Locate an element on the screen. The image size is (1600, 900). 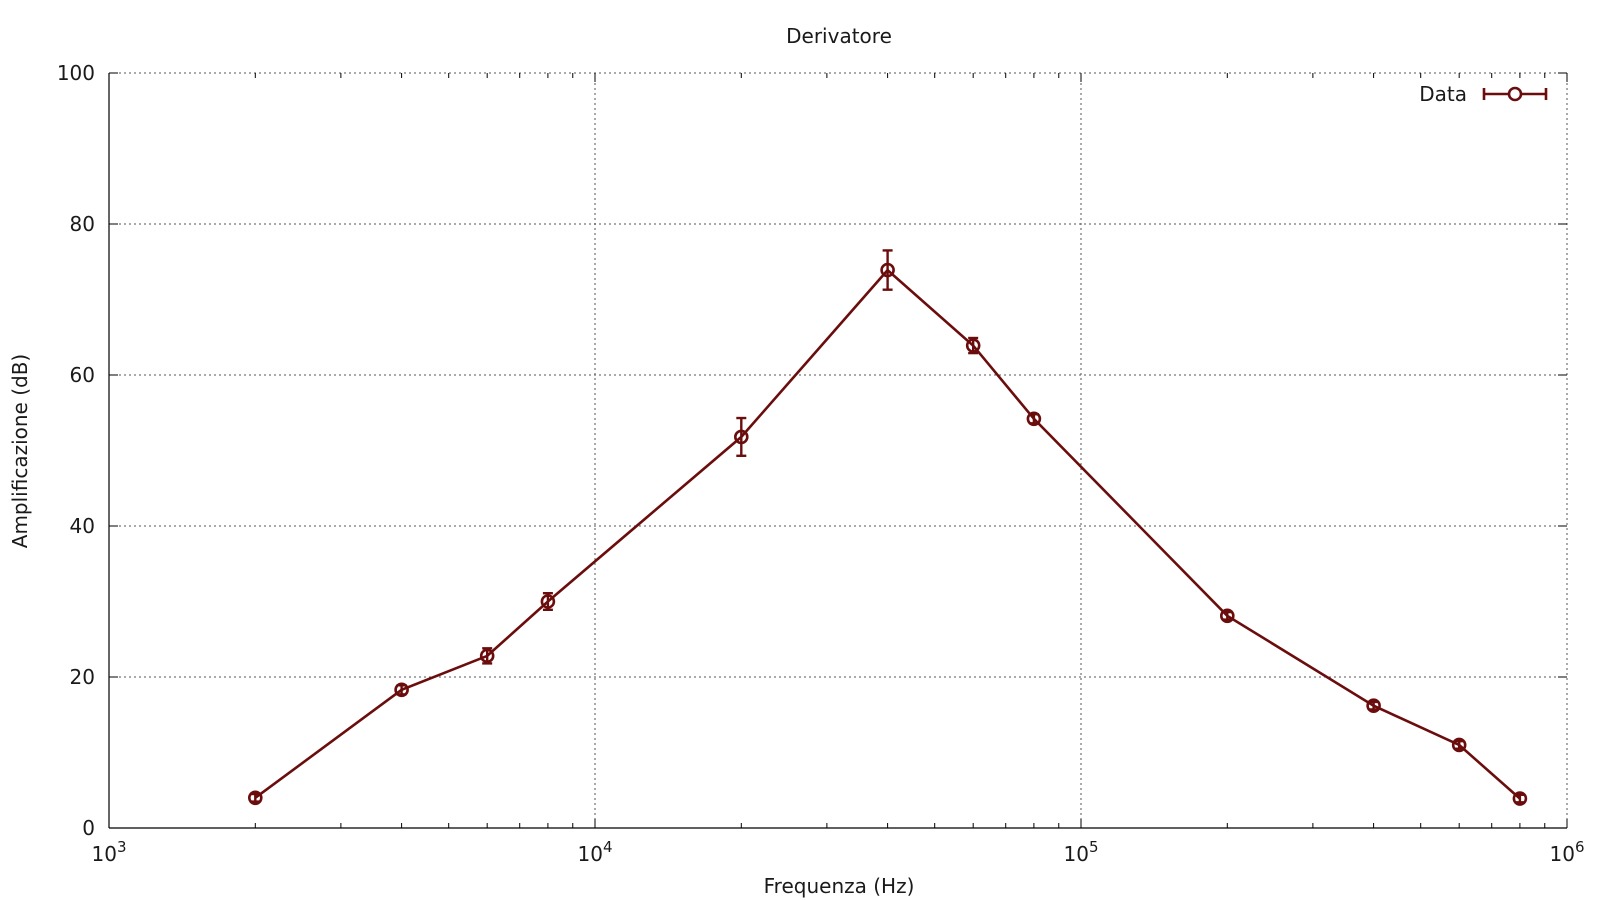
x-tick-label: 10⁴ is located at coordinates (595, 852).